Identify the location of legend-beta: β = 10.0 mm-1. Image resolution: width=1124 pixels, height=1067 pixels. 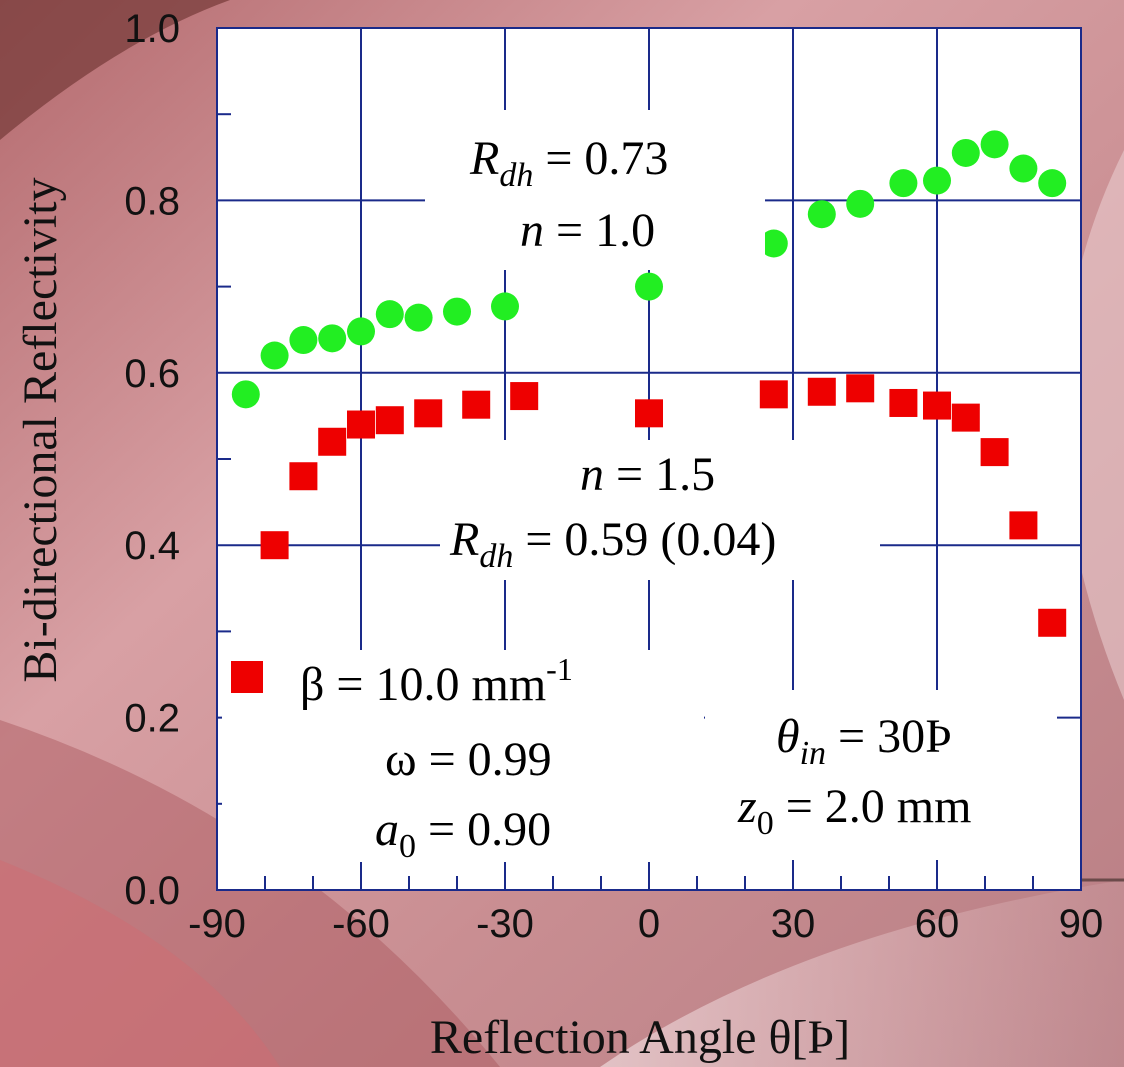
(436, 681).